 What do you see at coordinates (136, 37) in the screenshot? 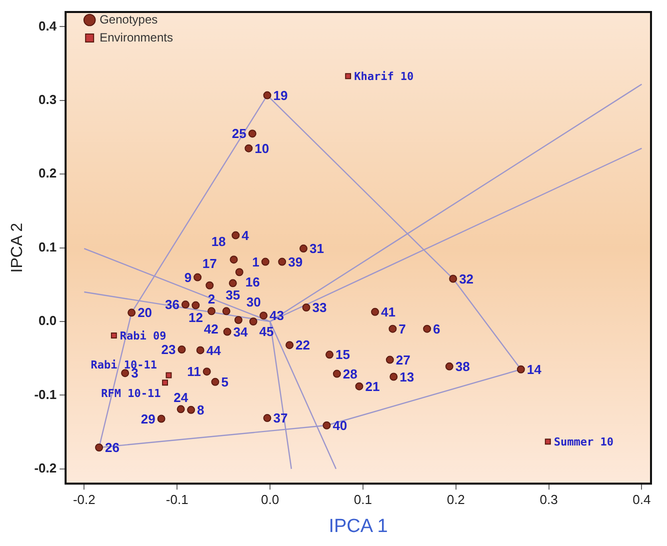
I see `legend-label: Environments` at bounding box center [136, 37].